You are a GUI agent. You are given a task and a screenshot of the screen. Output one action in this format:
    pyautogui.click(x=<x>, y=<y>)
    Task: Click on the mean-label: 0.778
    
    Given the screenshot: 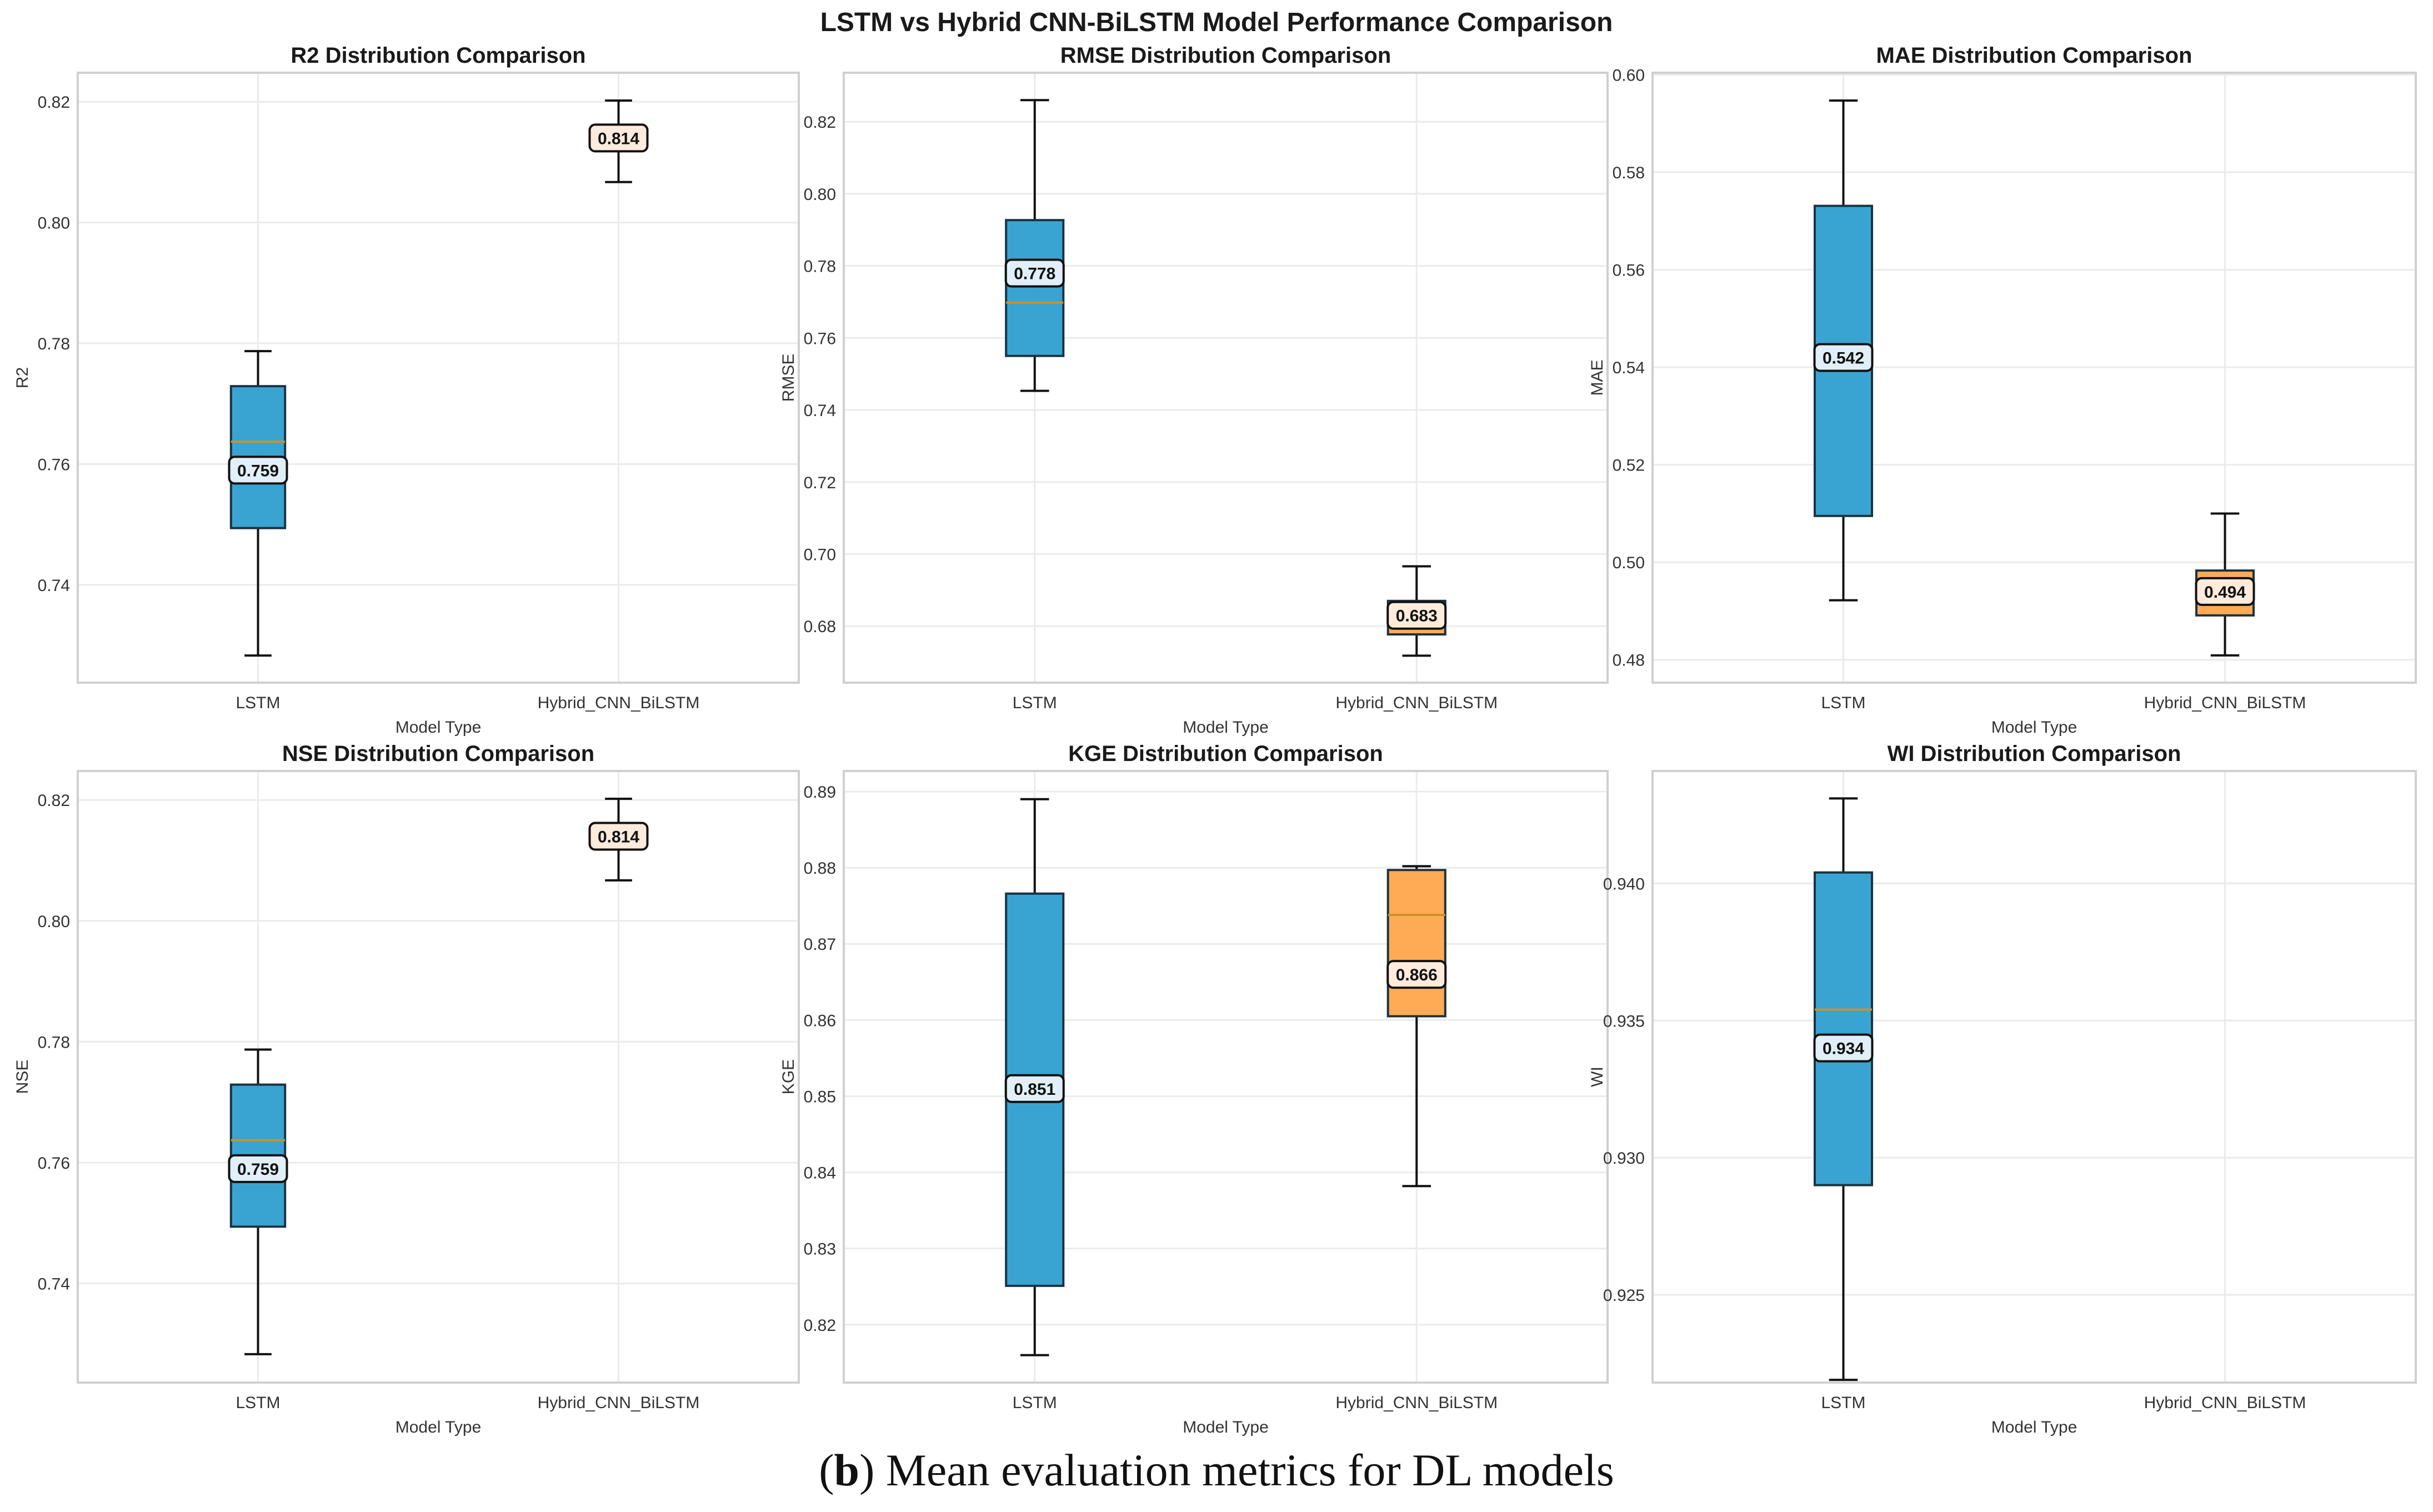 What is the action you would take?
    pyautogui.click(x=1034, y=274)
    